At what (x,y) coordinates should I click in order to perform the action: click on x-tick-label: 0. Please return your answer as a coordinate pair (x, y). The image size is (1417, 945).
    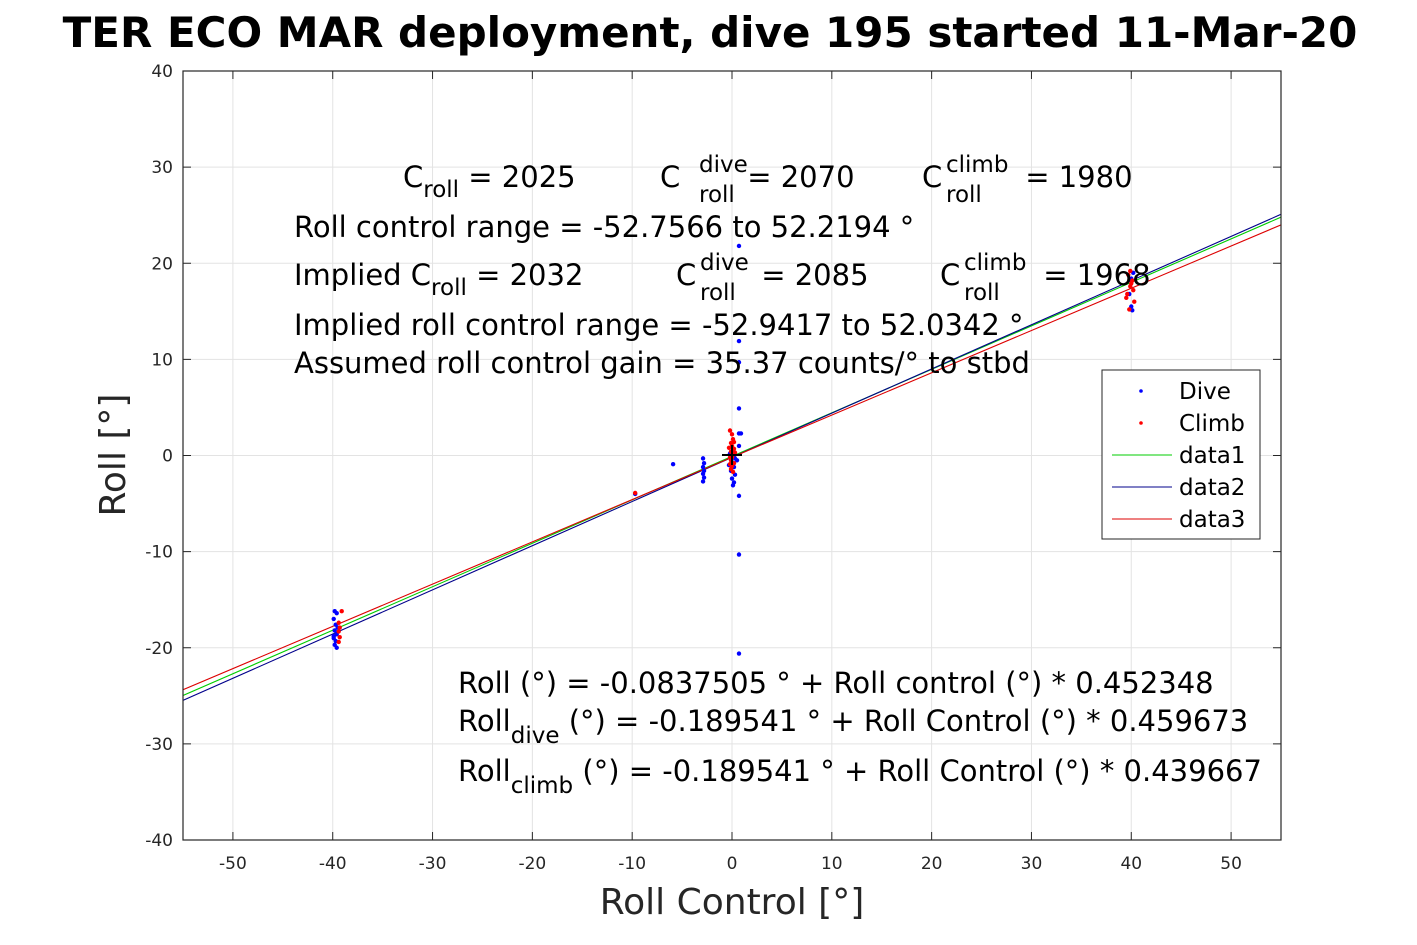
    Looking at the image, I should click on (732, 864).